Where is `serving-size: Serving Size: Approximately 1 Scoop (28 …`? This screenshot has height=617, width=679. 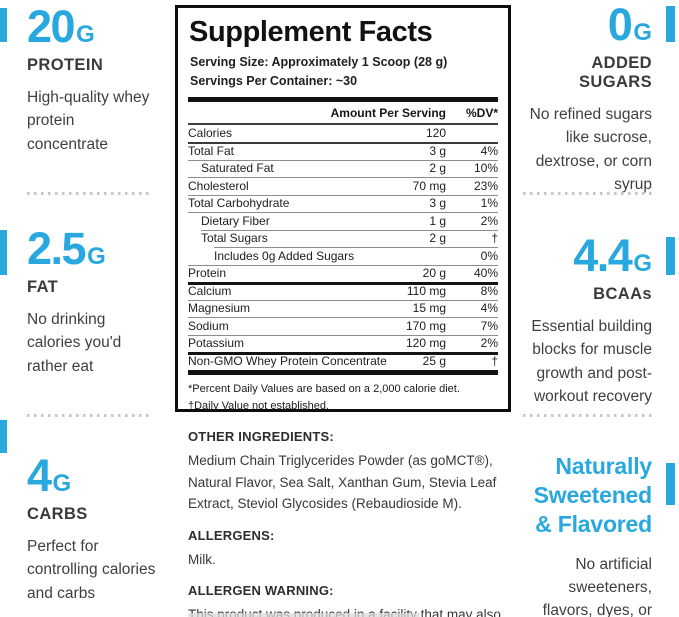 serving-size: Serving Size: Approximately 1 Scoop (28 … is located at coordinates (319, 62).